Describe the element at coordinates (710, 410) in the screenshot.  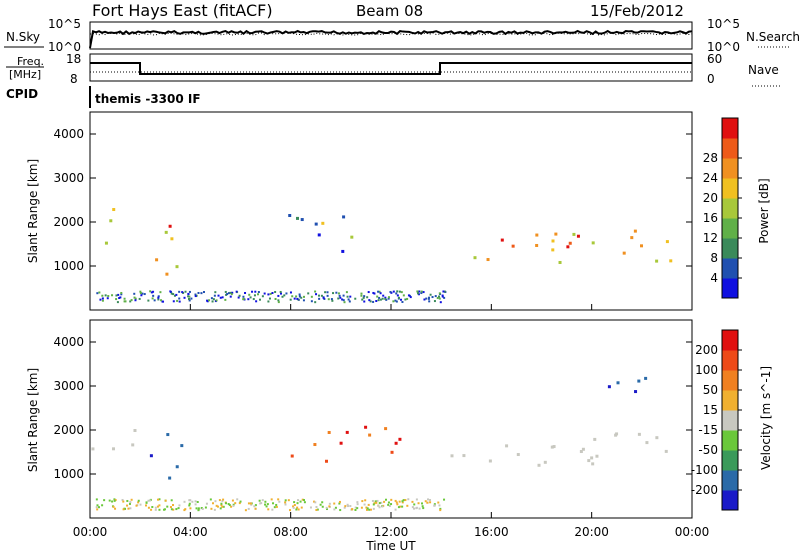
I see `colorbar-tick-label: 15` at that location.